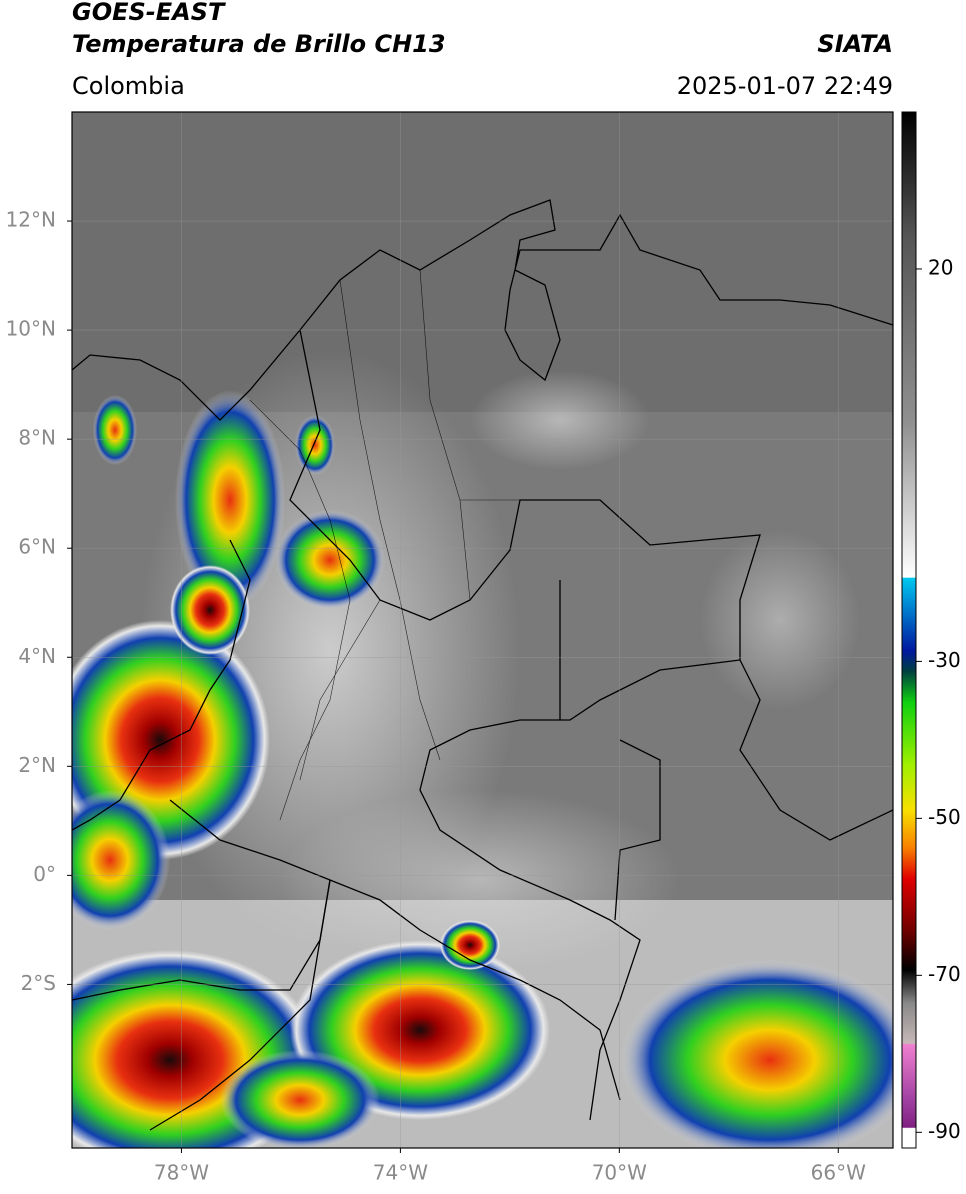 The height and width of the screenshot is (1194, 966). I want to click on title-line-2: Temperatura de Brillo CH13, so click(259, 44).